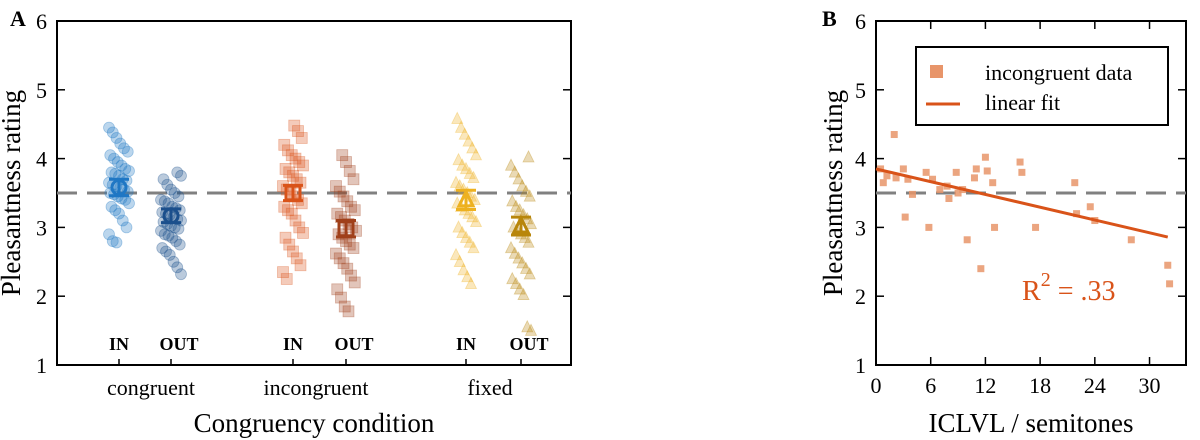  What do you see at coordinates (860, 227) in the screenshot?
I see `panel-b-y-tick-label: 3` at bounding box center [860, 227].